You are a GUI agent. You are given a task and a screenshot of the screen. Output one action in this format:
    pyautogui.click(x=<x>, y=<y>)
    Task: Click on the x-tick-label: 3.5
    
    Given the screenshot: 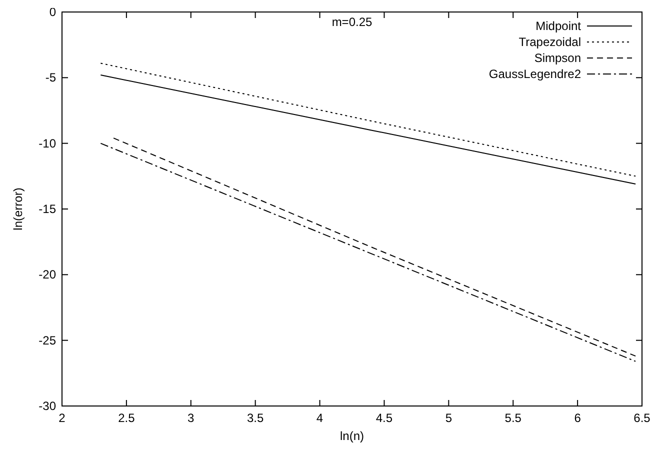 What is the action you would take?
    pyautogui.click(x=255, y=418)
    